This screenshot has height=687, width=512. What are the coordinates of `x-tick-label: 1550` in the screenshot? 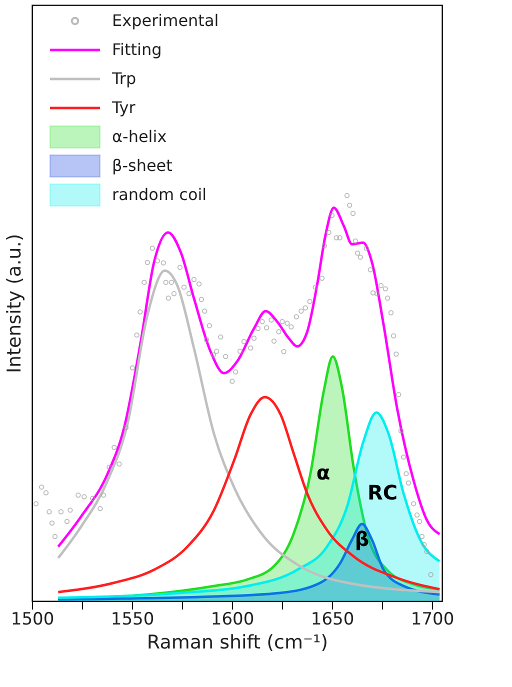 It's located at (132, 620).